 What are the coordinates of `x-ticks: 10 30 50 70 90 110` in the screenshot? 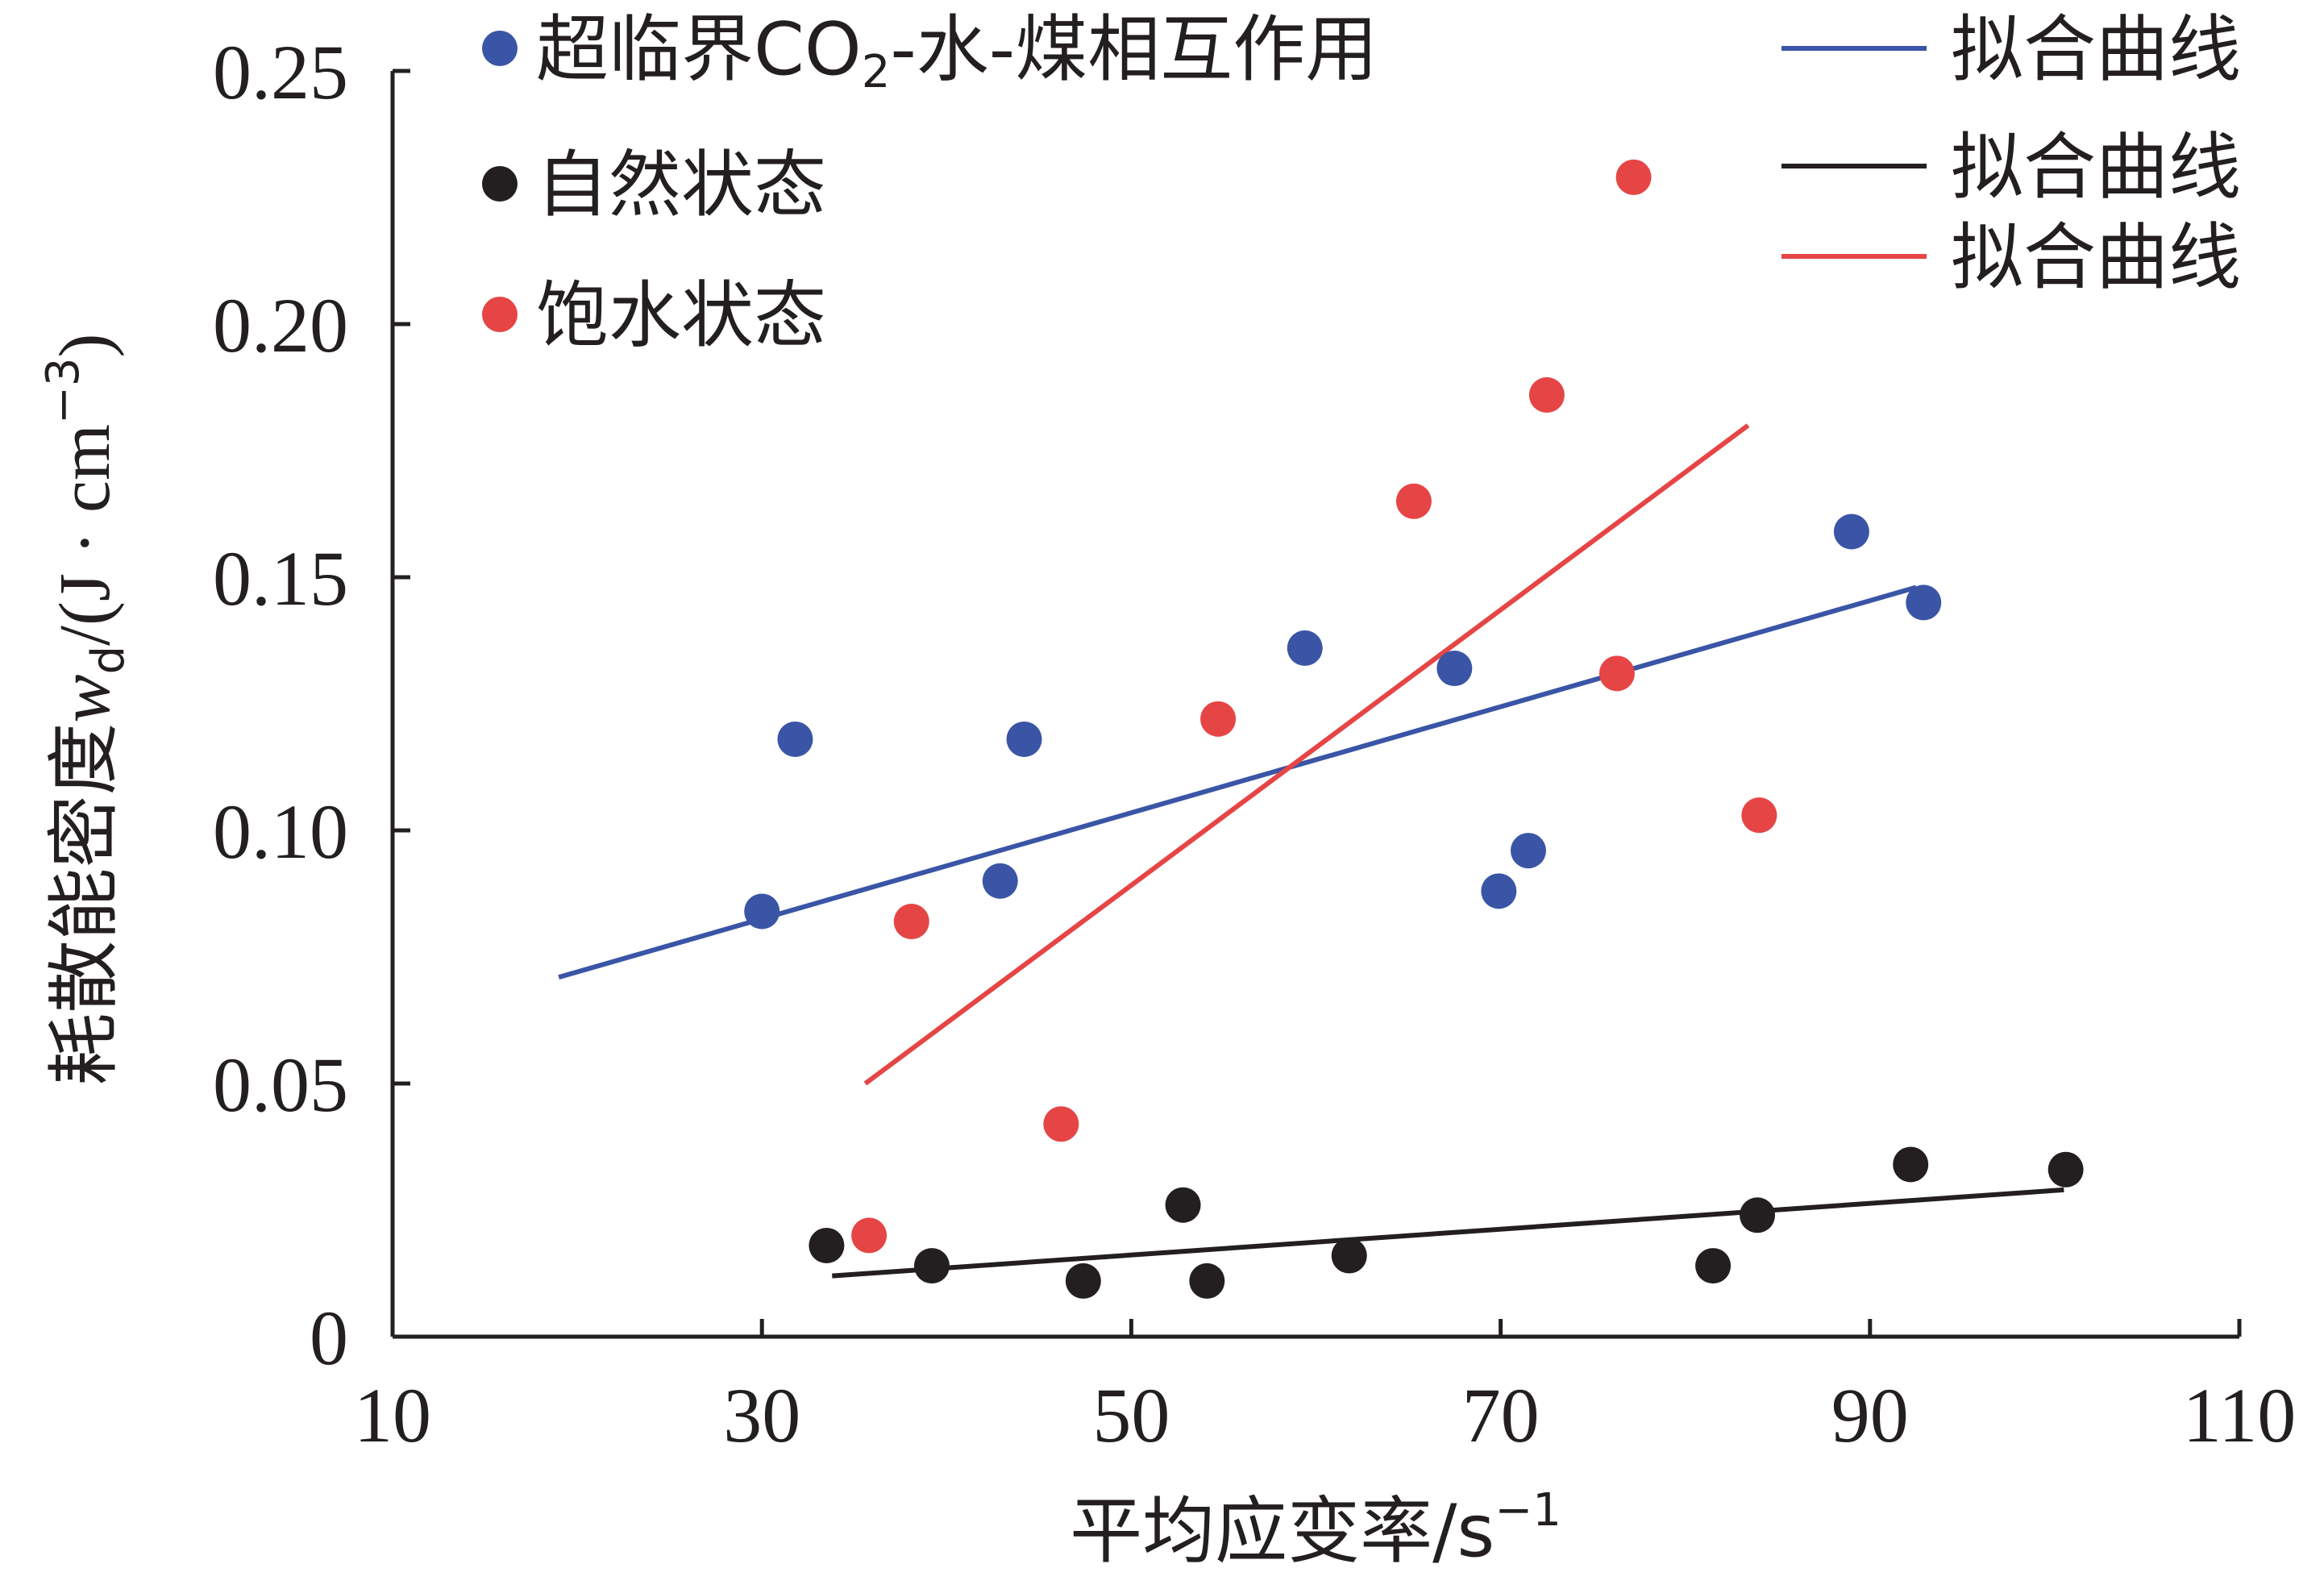 It's located at (1325, 1388).